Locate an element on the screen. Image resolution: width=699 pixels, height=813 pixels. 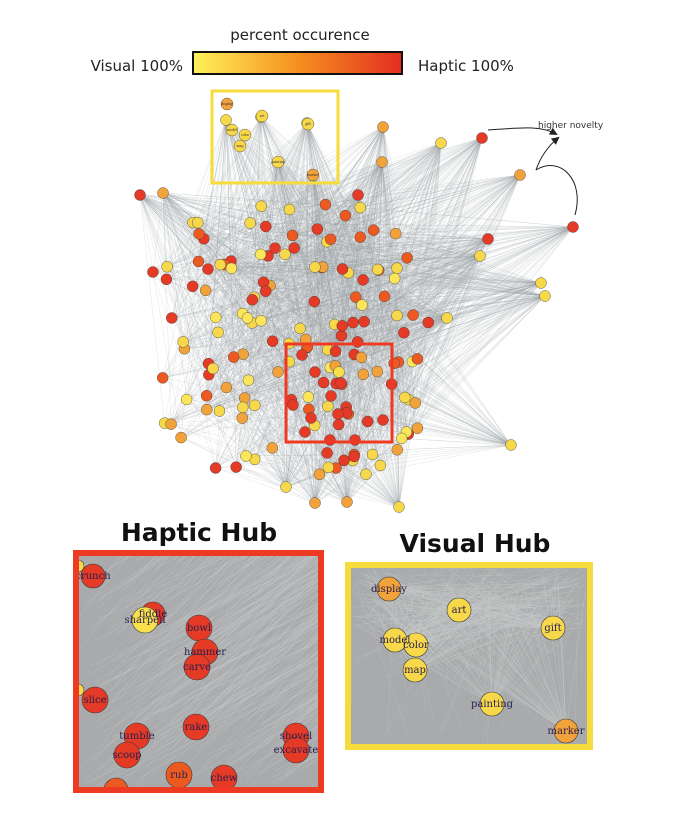
visual-hub-title: Visual Hub is located at coordinates (475, 543).